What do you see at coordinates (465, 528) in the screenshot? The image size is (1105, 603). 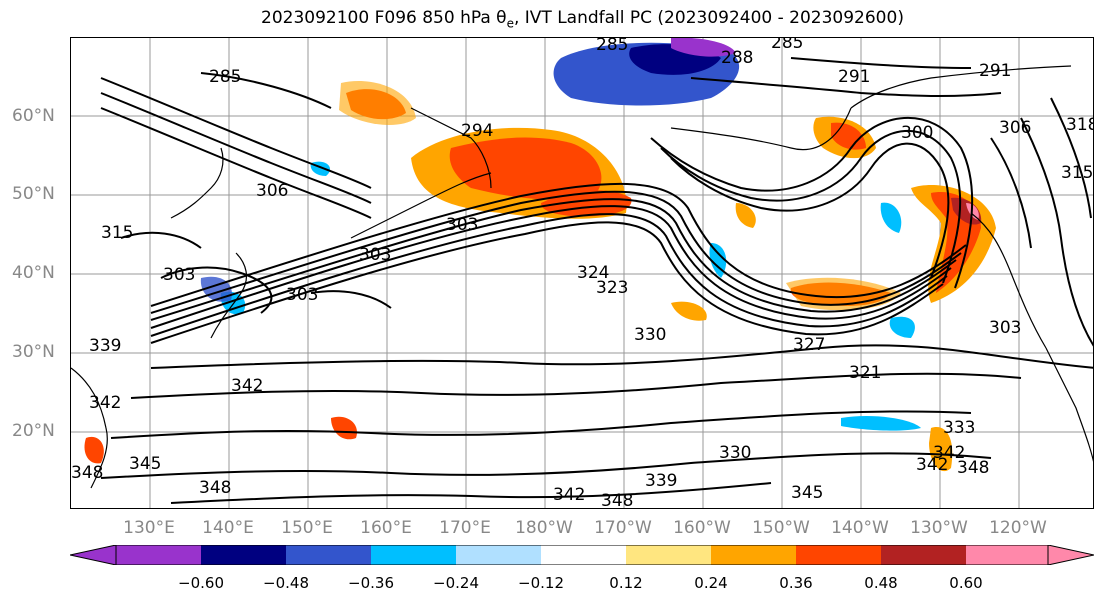 I see `lon-label: 170°E` at bounding box center [465, 528].